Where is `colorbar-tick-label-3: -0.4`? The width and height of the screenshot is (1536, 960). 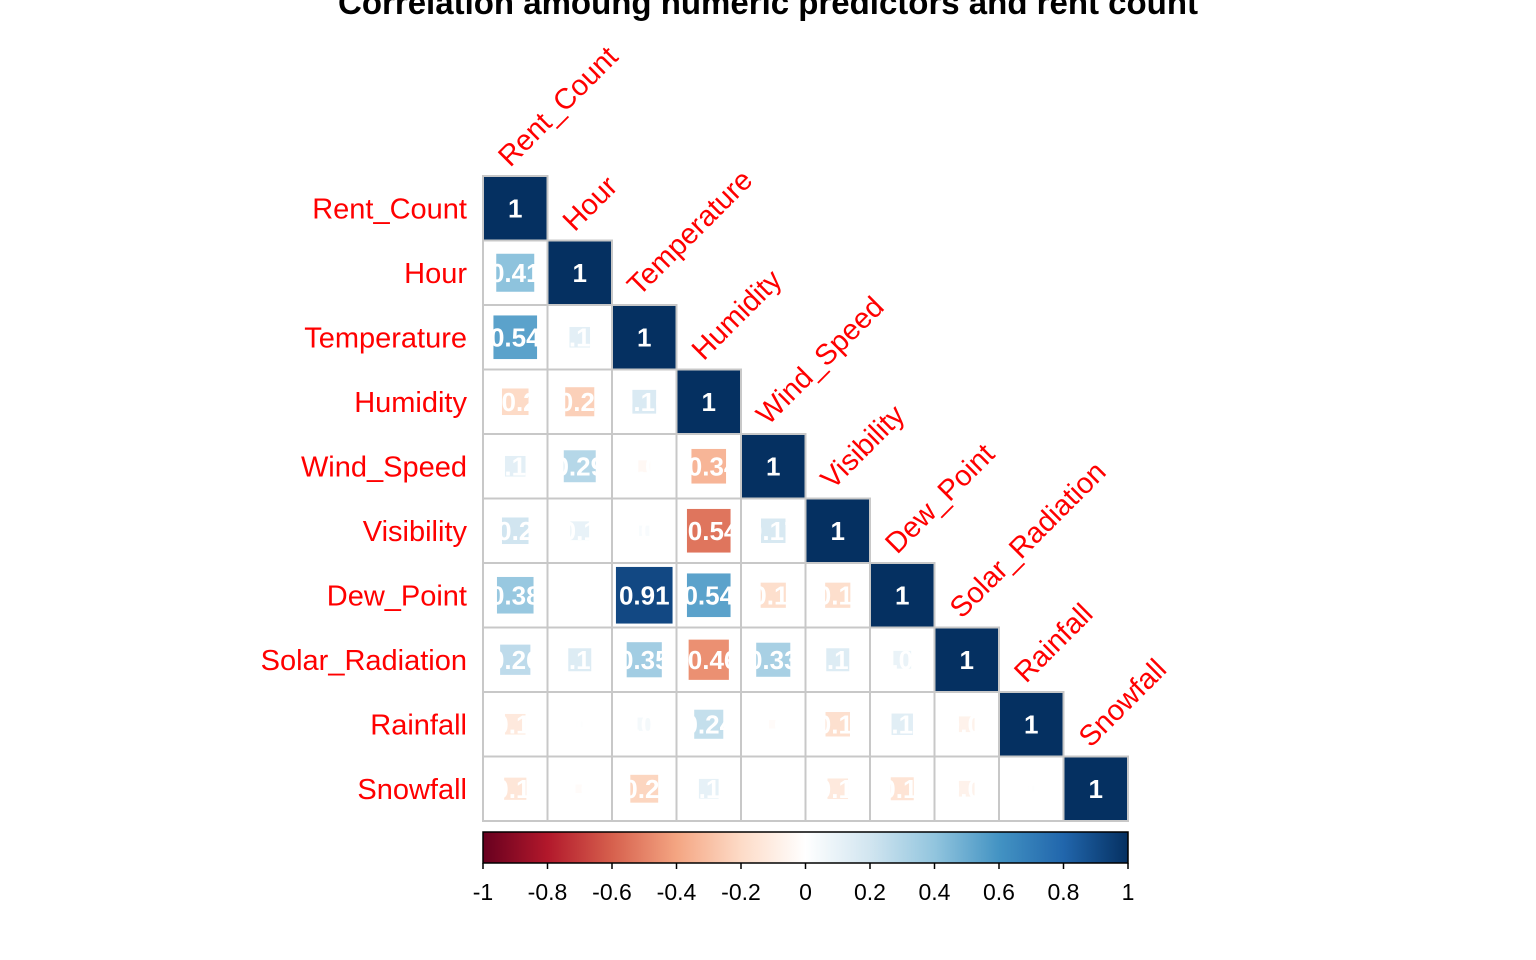
colorbar-tick-label-3: -0.4 is located at coordinates (677, 892).